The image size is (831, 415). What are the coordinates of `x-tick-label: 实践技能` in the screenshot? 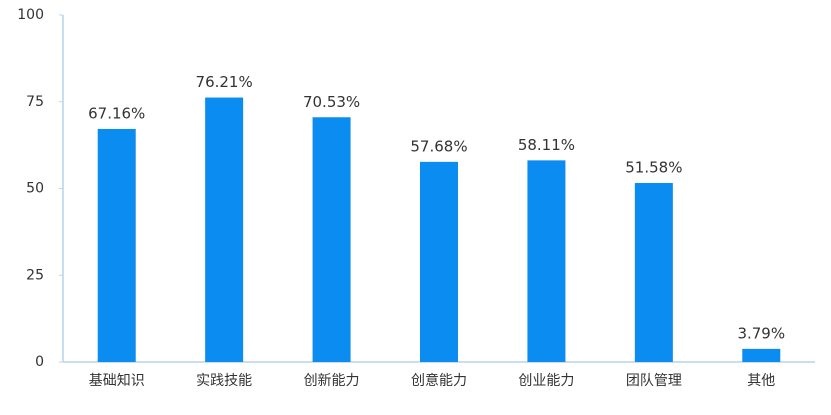 It's located at (224, 381).